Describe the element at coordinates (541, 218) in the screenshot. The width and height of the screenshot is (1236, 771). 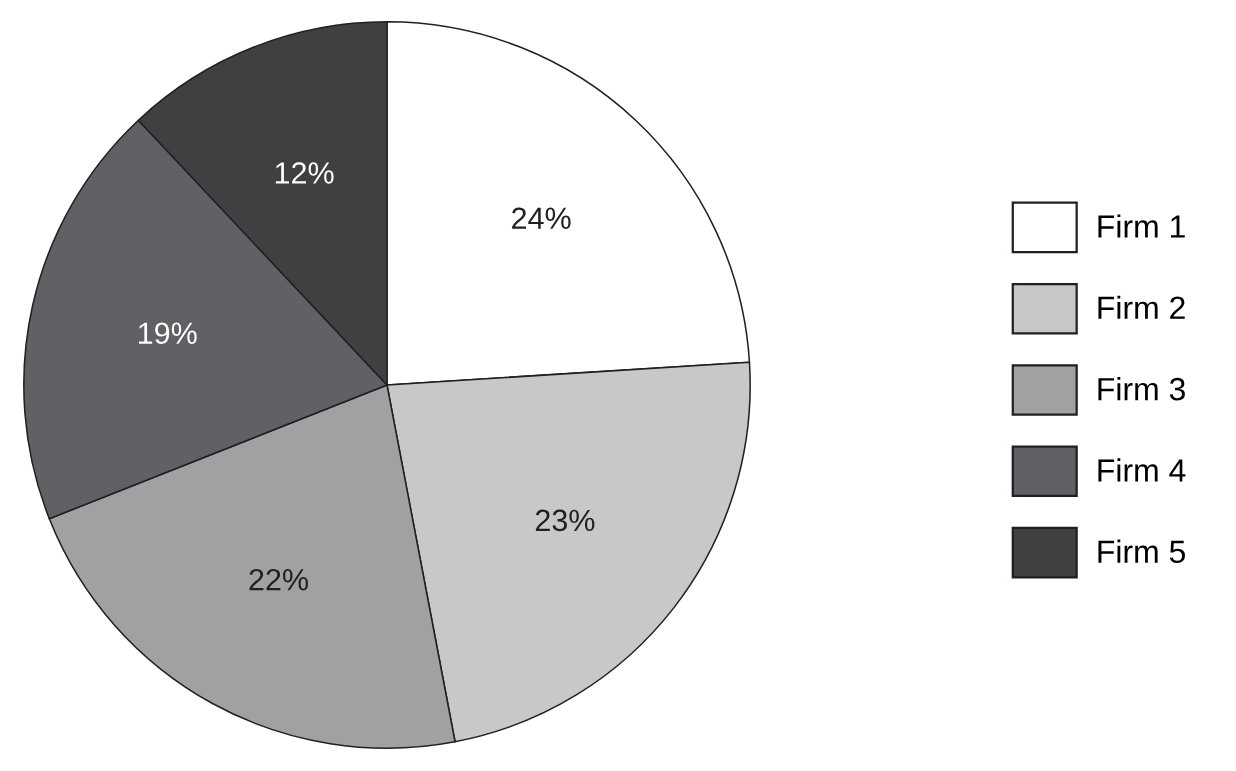
I see `data-label: 24%` at that location.